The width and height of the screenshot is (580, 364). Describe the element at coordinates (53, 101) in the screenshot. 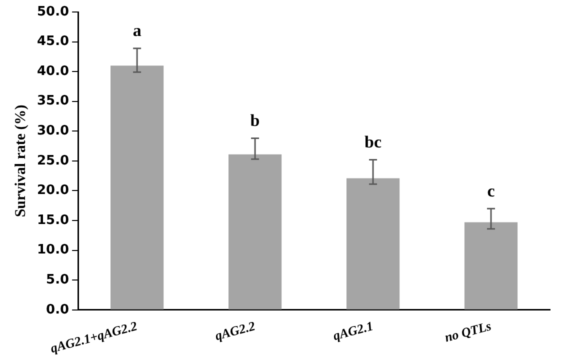

I see `y-tick-label: 35.0` at that location.